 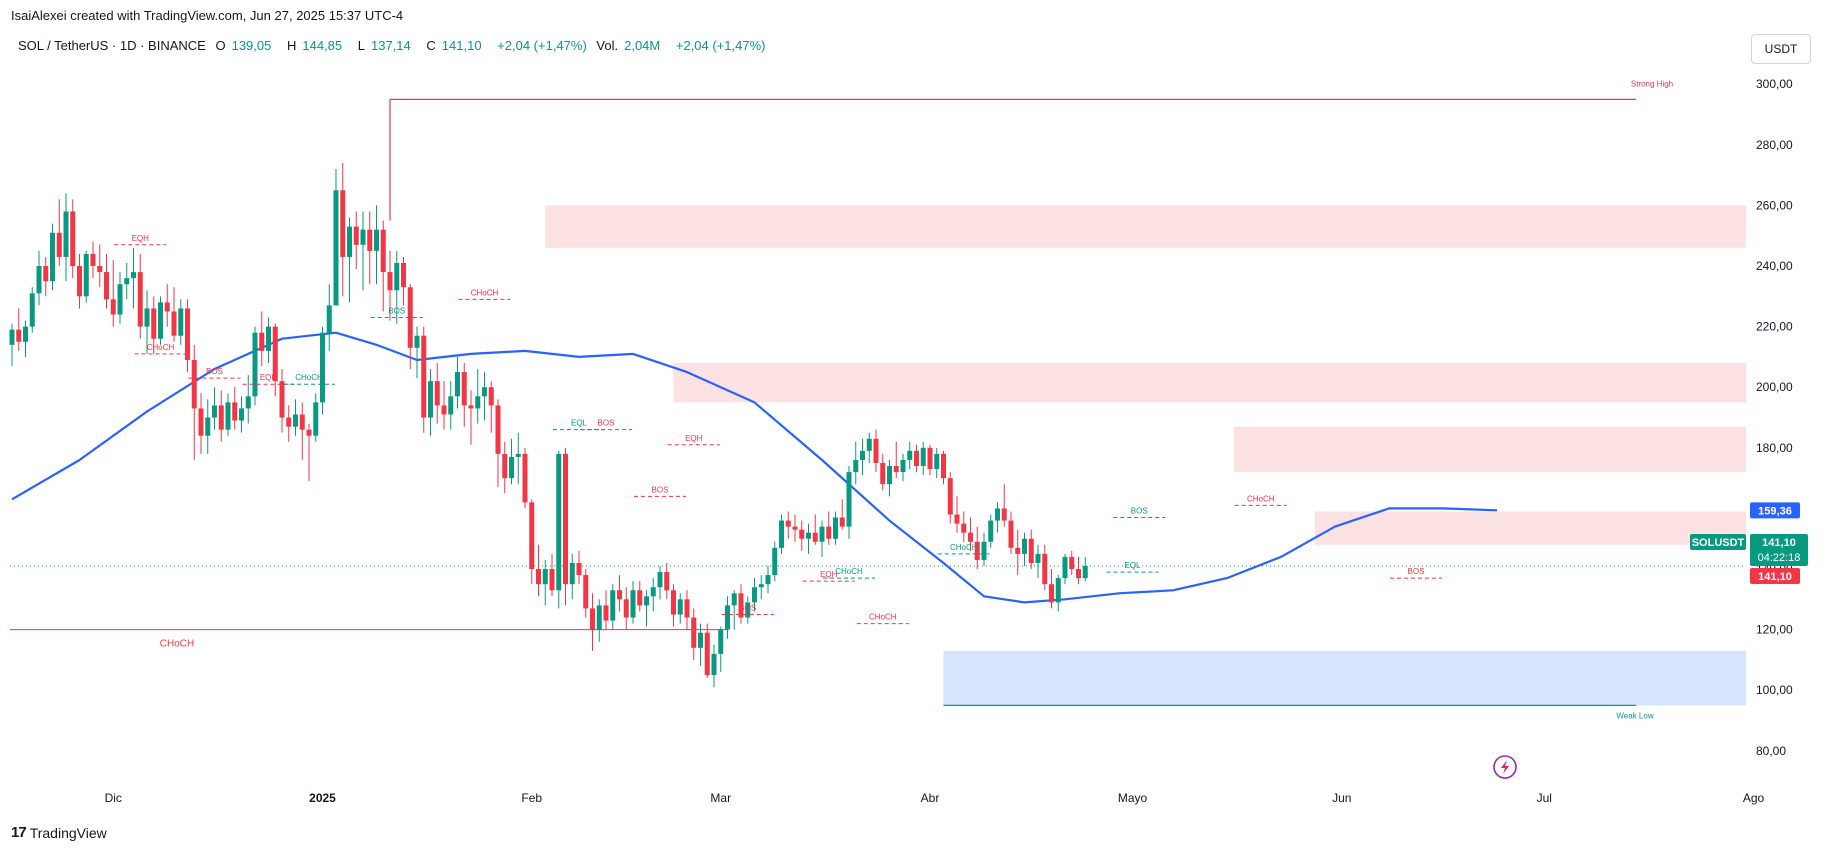 I want to click on tradingview-logo: 17 TradingView, so click(x=59, y=832).